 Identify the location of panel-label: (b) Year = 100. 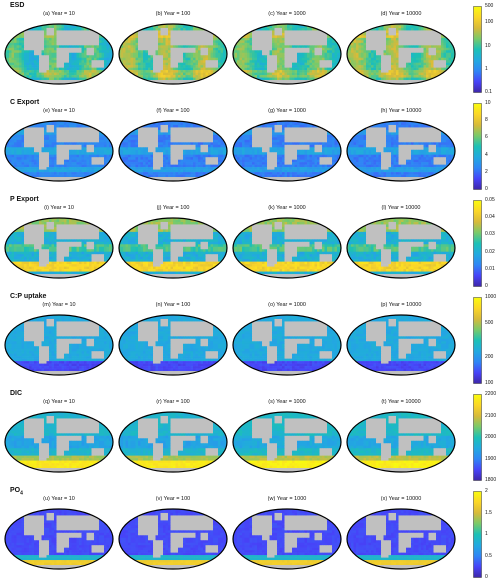
(173, 14).